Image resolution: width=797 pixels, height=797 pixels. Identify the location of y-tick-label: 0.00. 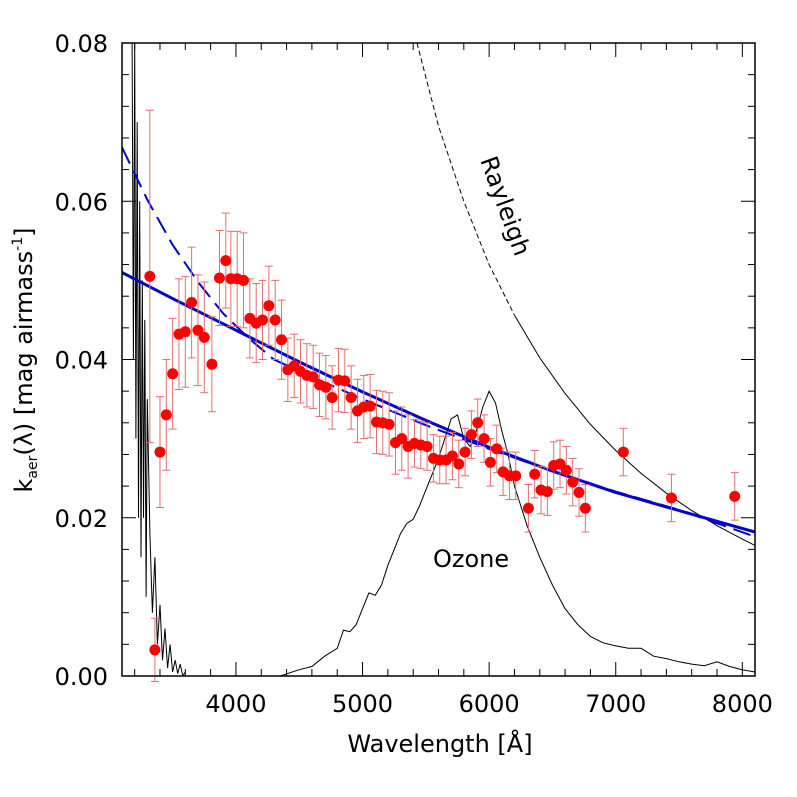
(81, 677).